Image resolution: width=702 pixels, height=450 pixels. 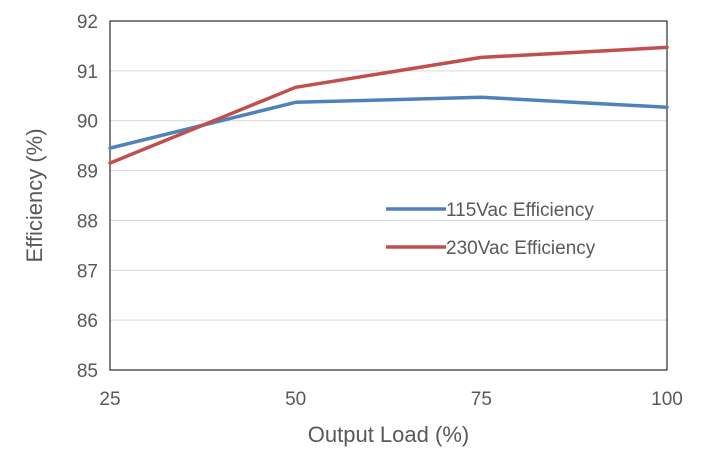 What do you see at coordinates (491, 229) in the screenshot?
I see `legend: 115Vac Efficiency 230Vac Efficiency` at bounding box center [491, 229].